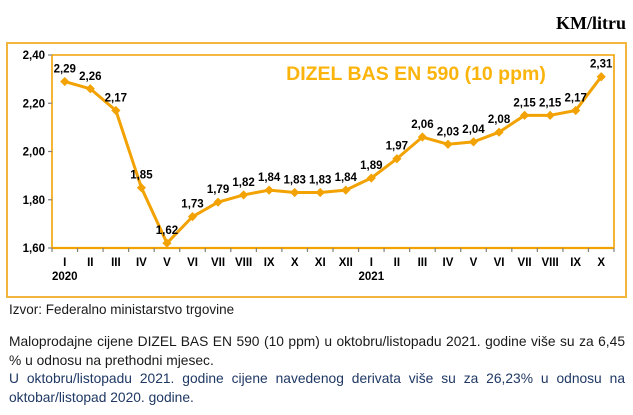  I want to click on y-tick-label: 1,60, so click(34, 249).